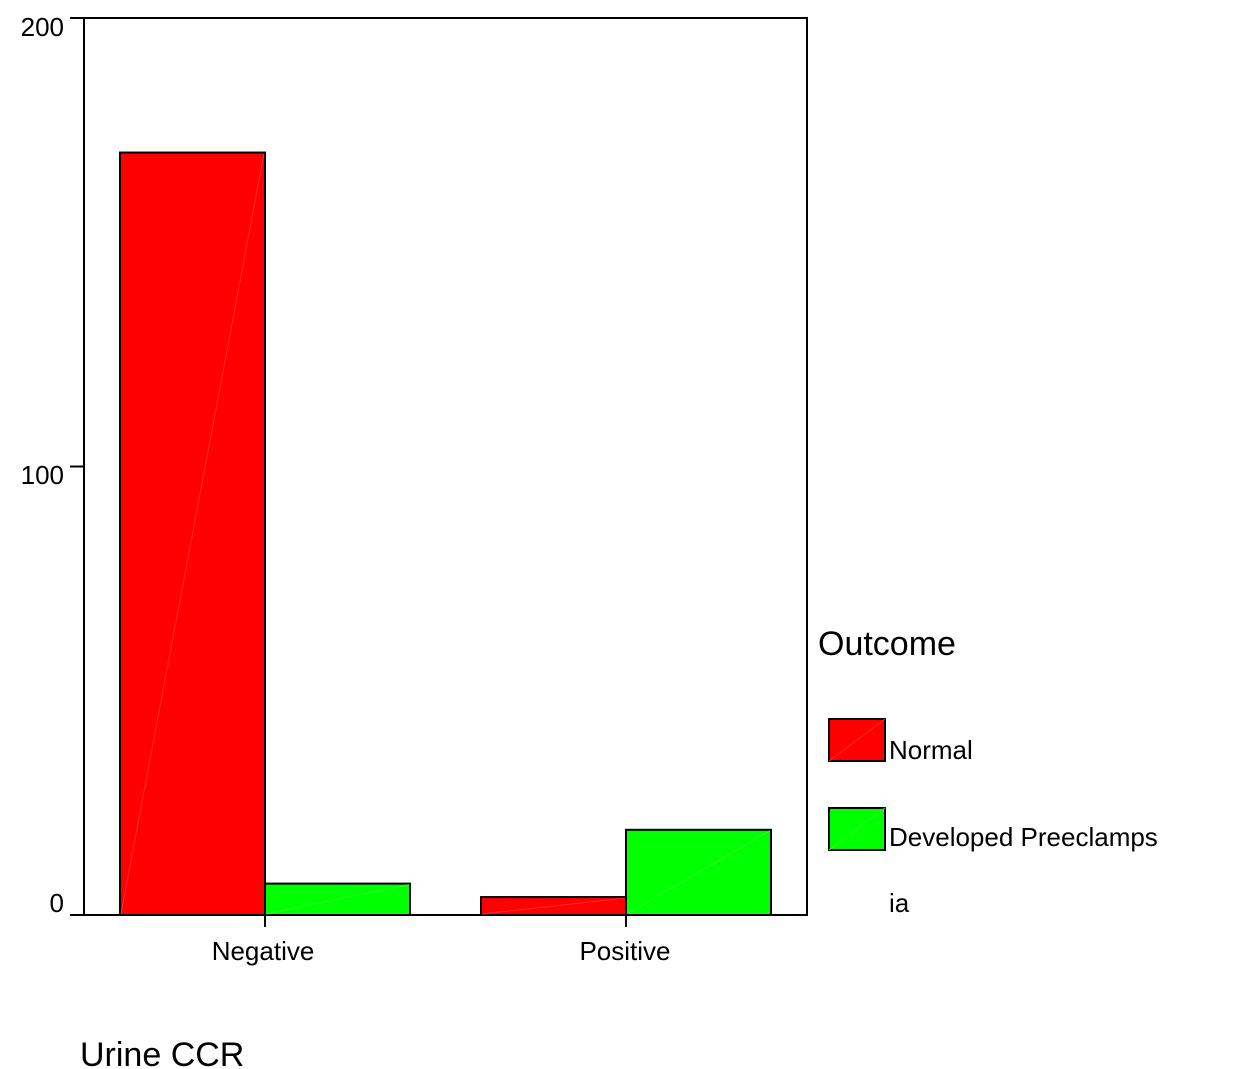 The height and width of the screenshot is (1069, 1235). What do you see at coordinates (887, 644) in the screenshot?
I see `legend-title: Outcome` at bounding box center [887, 644].